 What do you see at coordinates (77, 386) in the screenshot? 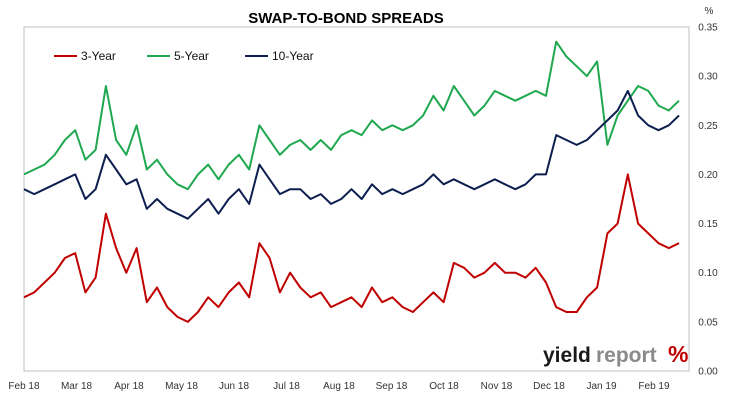
I see `x-tick-label: Mar 18` at bounding box center [77, 386].